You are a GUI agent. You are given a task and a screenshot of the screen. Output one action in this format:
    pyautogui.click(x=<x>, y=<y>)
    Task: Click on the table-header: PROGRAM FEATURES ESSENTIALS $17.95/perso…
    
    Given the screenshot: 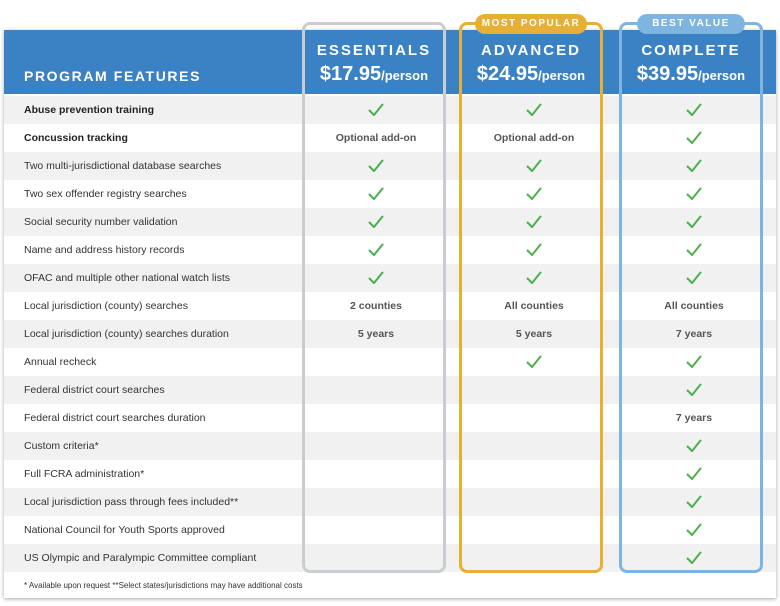 What is the action you would take?
    pyautogui.click(x=390, y=62)
    